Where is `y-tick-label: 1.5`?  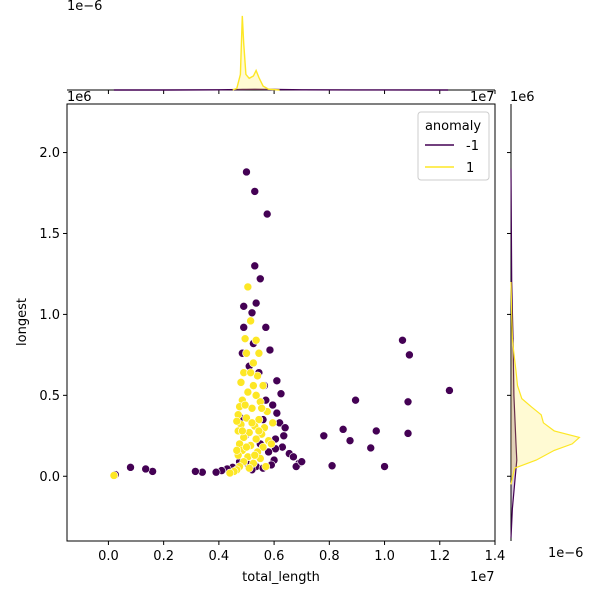
y-tick-label: 1.5 is located at coordinates (49, 234).